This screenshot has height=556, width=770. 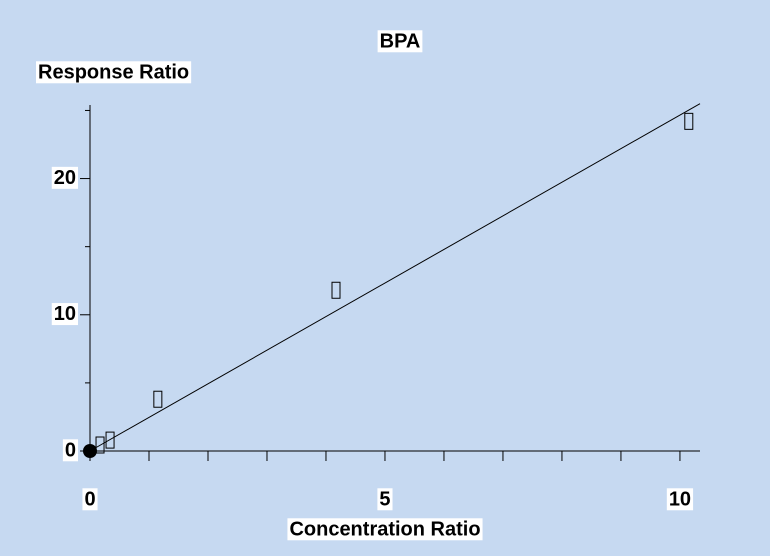 I want to click on y-tick-label: 0, so click(x=70, y=450).